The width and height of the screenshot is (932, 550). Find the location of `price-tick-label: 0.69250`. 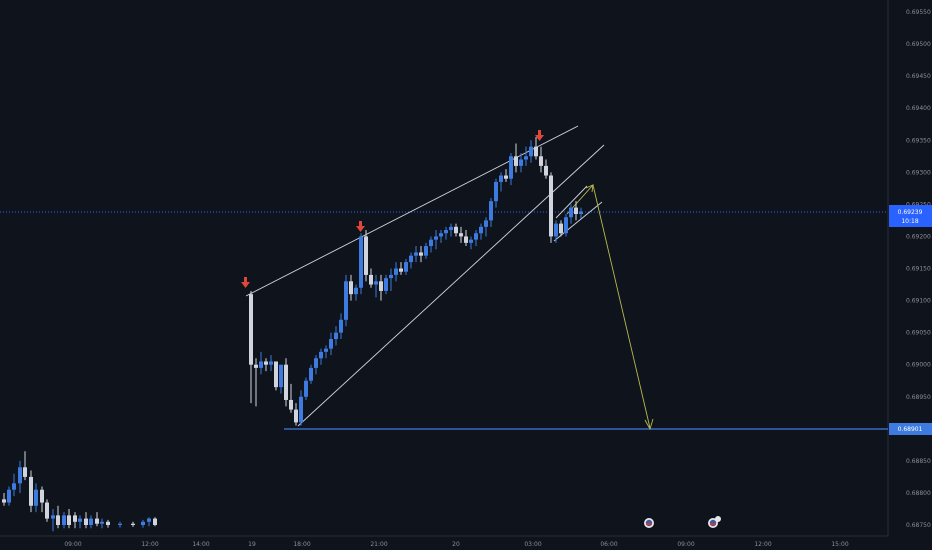

price-tick-label: 0.69250 is located at coordinates (918, 204).